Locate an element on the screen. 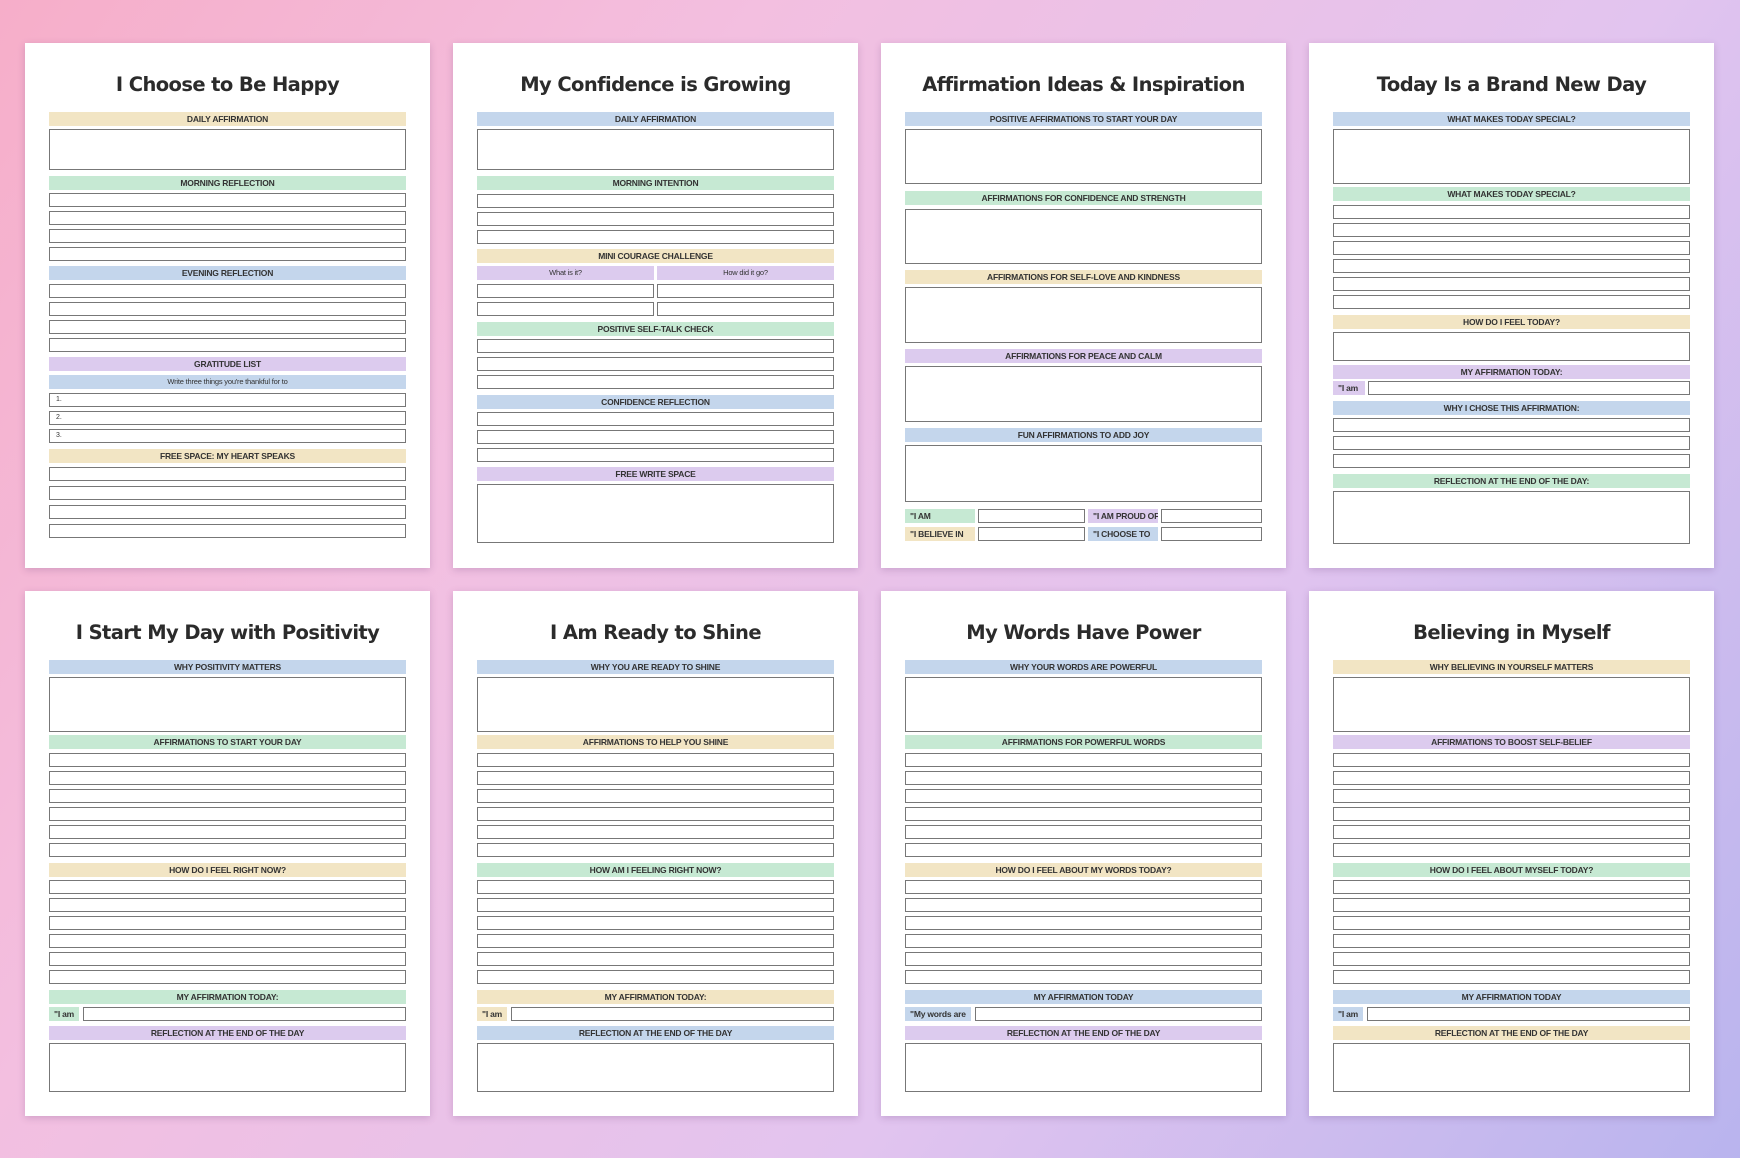 The width and height of the screenshot is (1740, 1158). gratitude-line-1: 1. is located at coordinates (227, 400).